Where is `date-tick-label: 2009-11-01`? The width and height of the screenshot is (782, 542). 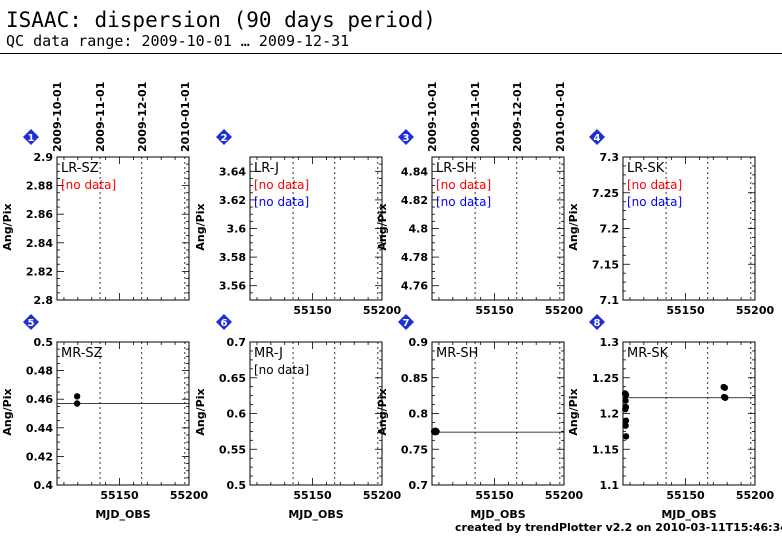
date-tick-label: 2009-11-01 is located at coordinates (100, 117).